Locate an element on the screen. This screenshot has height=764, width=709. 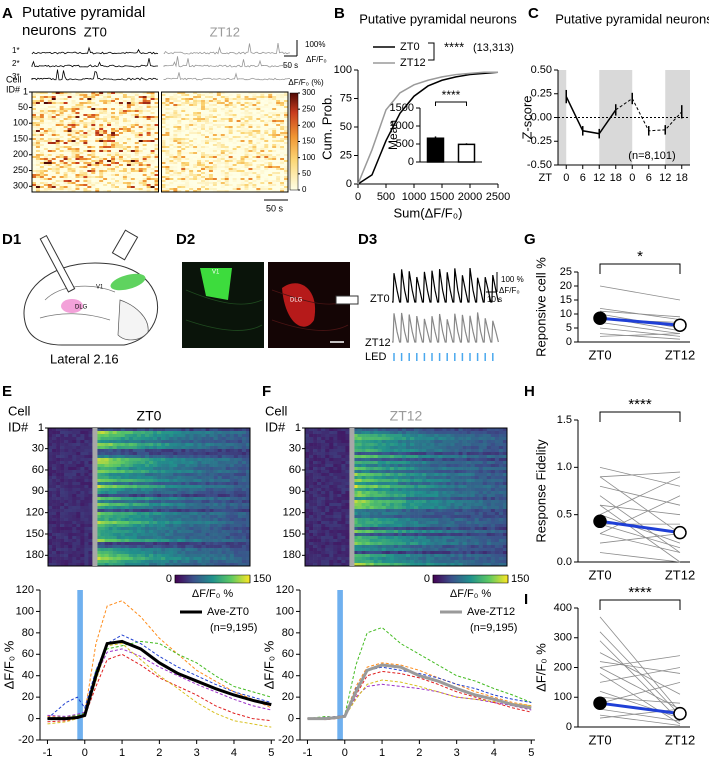
d1-v1: V1 is located at coordinates (100, 288).